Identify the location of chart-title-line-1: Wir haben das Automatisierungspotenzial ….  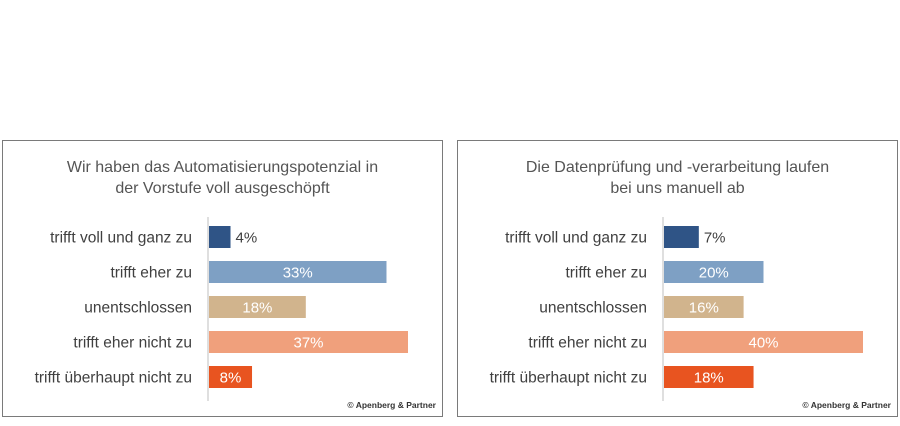
(222, 167).